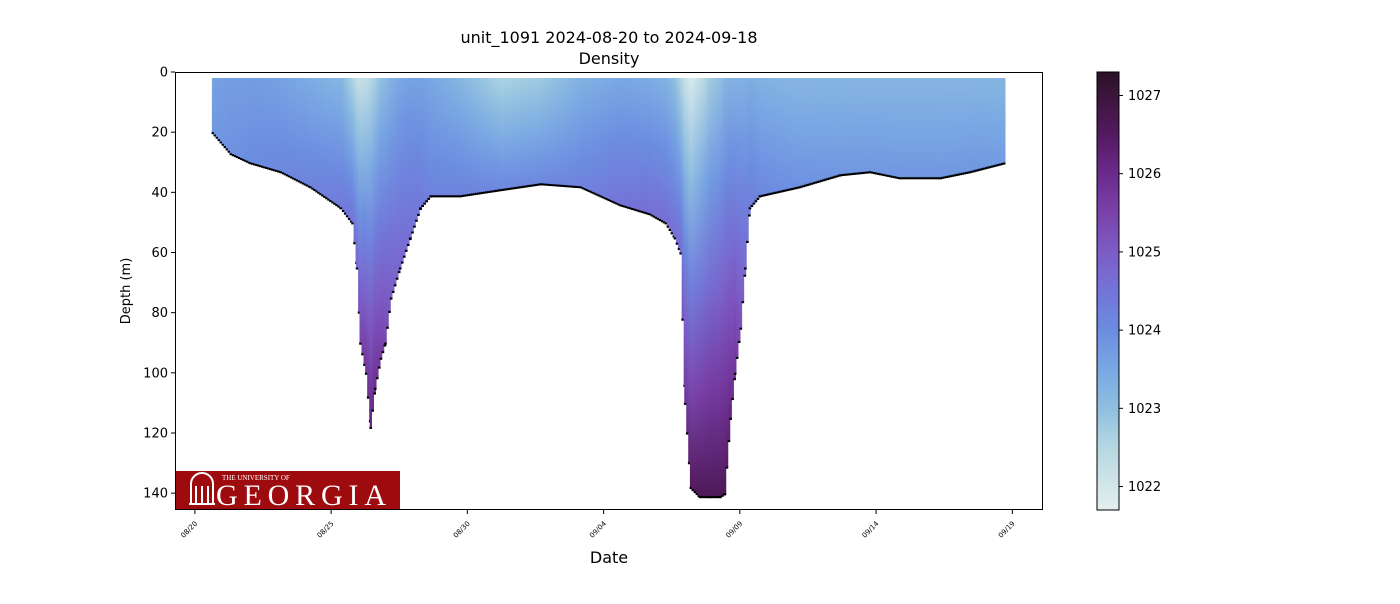  I want to click on x-tick-label: 08/30, so click(462, 530).